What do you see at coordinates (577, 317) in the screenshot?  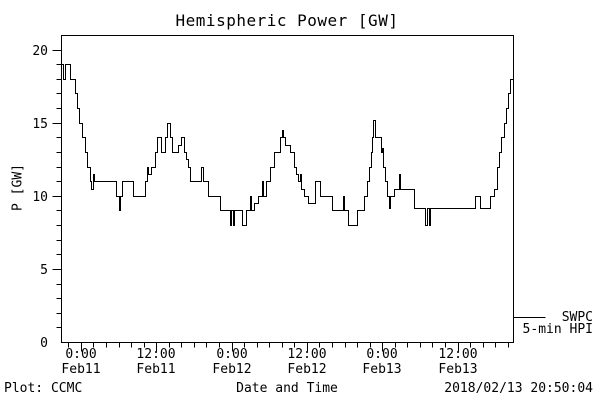 I see `legend-source-label: SWPC` at bounding box center [577, 317].